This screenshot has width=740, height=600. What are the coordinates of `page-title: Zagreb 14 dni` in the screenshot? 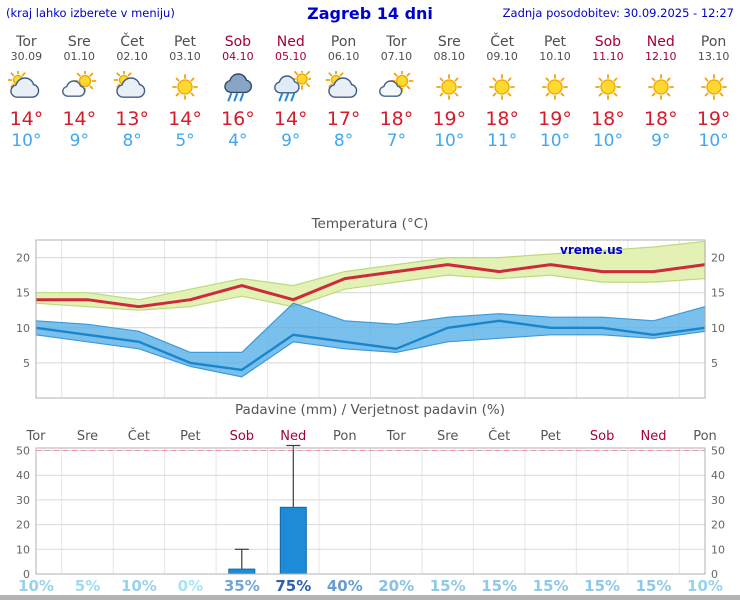 It's located at (370, 13).